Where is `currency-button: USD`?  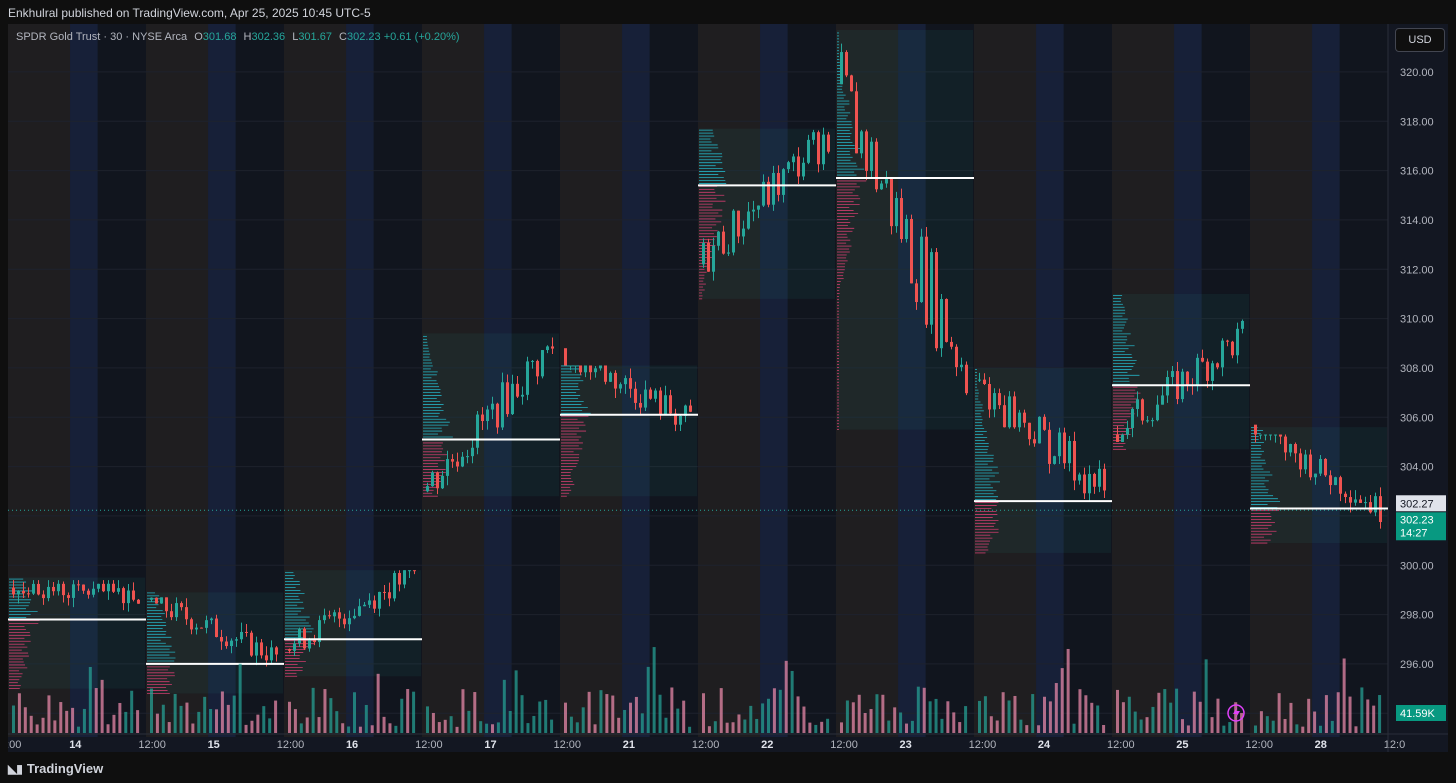
currency-button: USD is located at coordinates (1420, 40).